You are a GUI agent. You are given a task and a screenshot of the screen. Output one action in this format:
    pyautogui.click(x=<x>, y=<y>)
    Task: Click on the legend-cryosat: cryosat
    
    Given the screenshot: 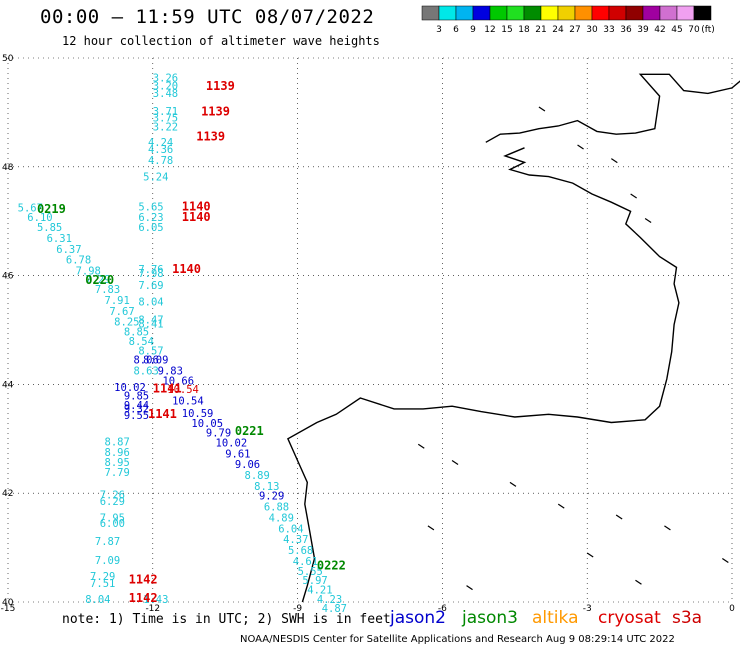 What is the action you would take?
    pyautogui.click(x=629, y=618)
    